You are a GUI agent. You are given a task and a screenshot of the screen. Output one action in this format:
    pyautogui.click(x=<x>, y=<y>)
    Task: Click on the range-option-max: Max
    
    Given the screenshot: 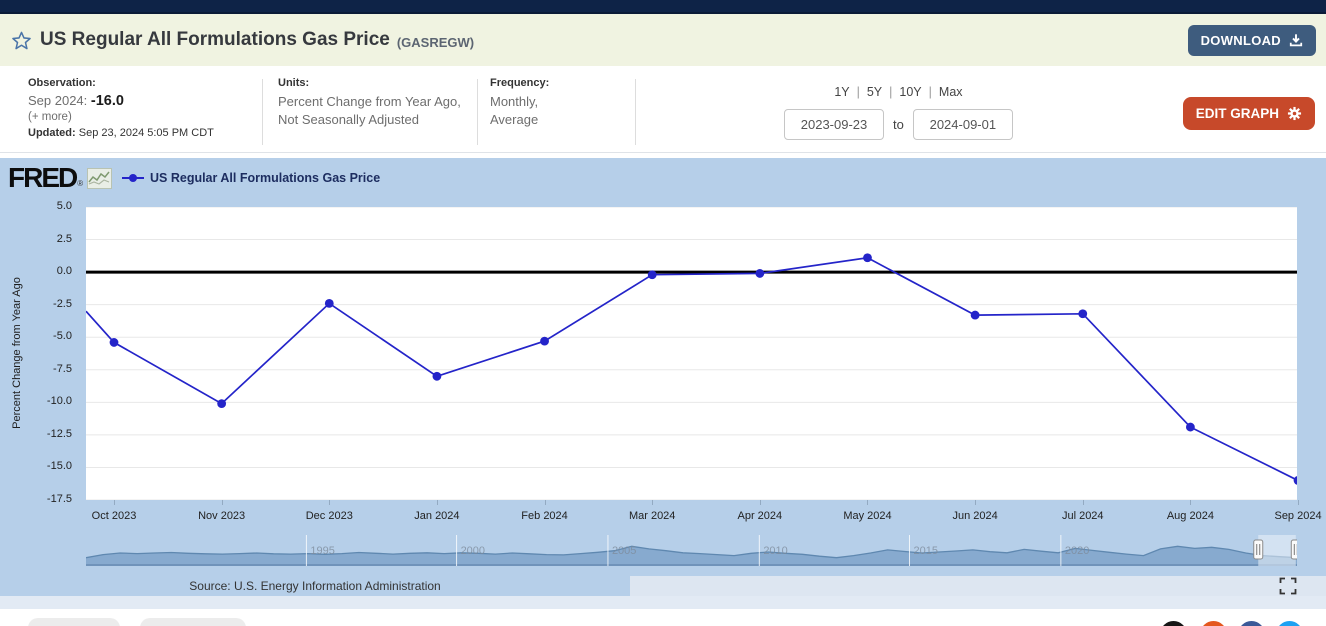 What is the action you would take?
    pyautogui.click(x=950, y=92)
    